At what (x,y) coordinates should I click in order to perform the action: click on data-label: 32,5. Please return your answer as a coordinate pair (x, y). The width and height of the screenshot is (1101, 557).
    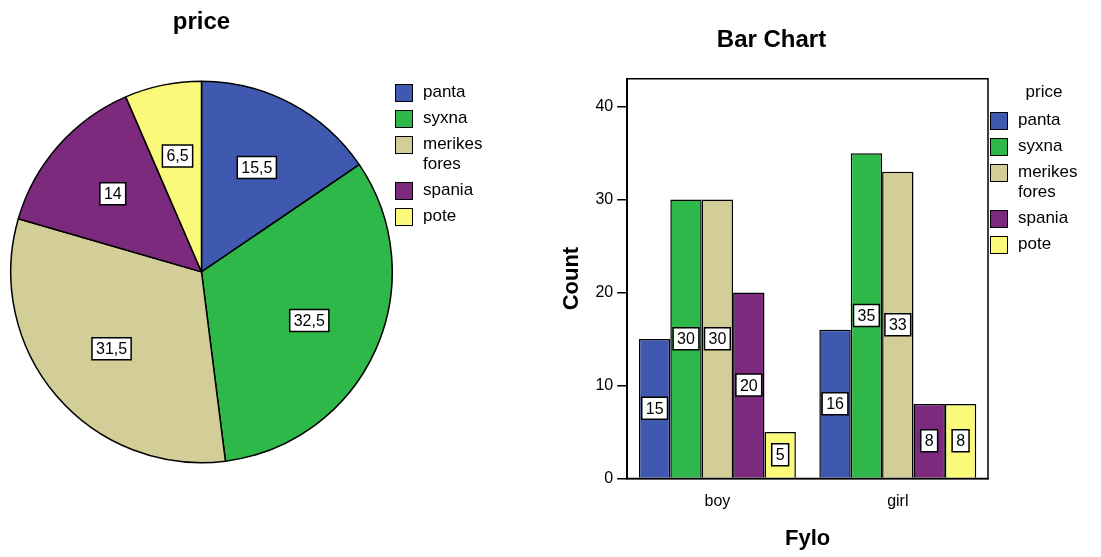
    Looking at the image, I should click on (309, 320).